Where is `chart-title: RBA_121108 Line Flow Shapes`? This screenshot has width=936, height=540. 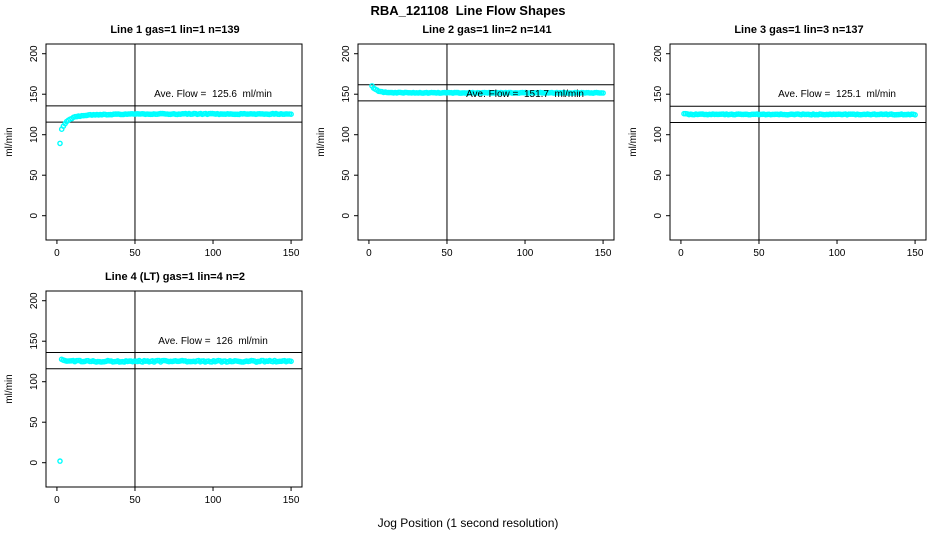 chart-title: RBA_121108 Line Flow Shapes is located at coordinates (468, 10).